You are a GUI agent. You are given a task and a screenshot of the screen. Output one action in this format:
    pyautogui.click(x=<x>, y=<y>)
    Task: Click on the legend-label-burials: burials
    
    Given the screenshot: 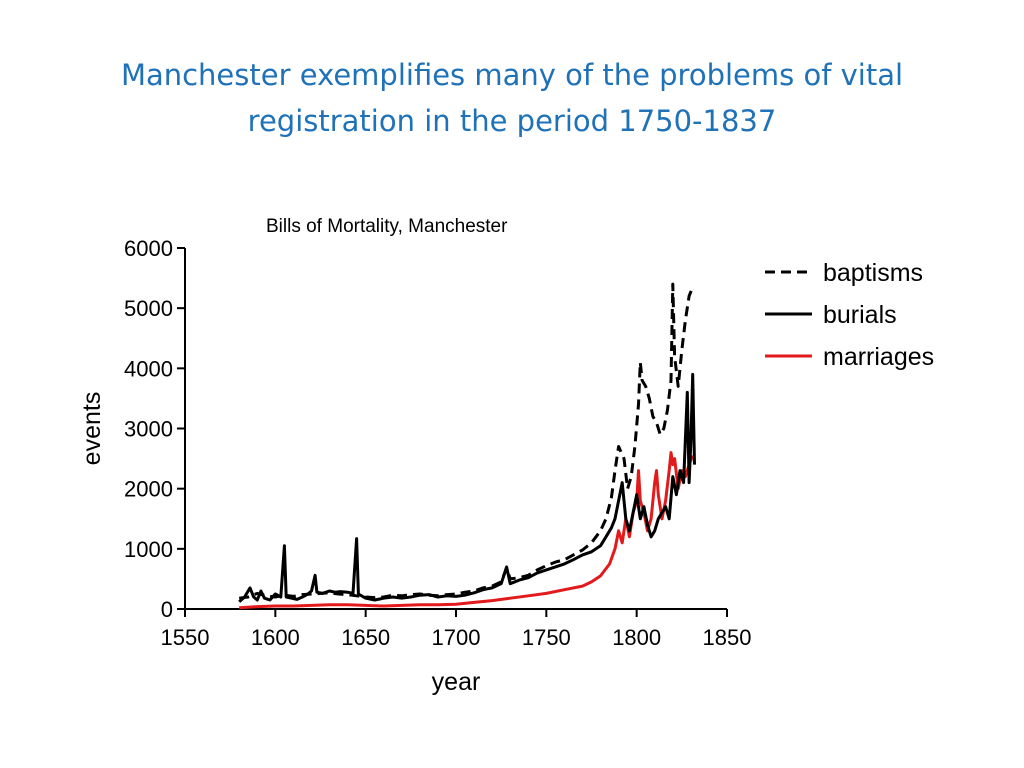 What is the action you would take?
    pyautogui.click(x=860, y=315)
    